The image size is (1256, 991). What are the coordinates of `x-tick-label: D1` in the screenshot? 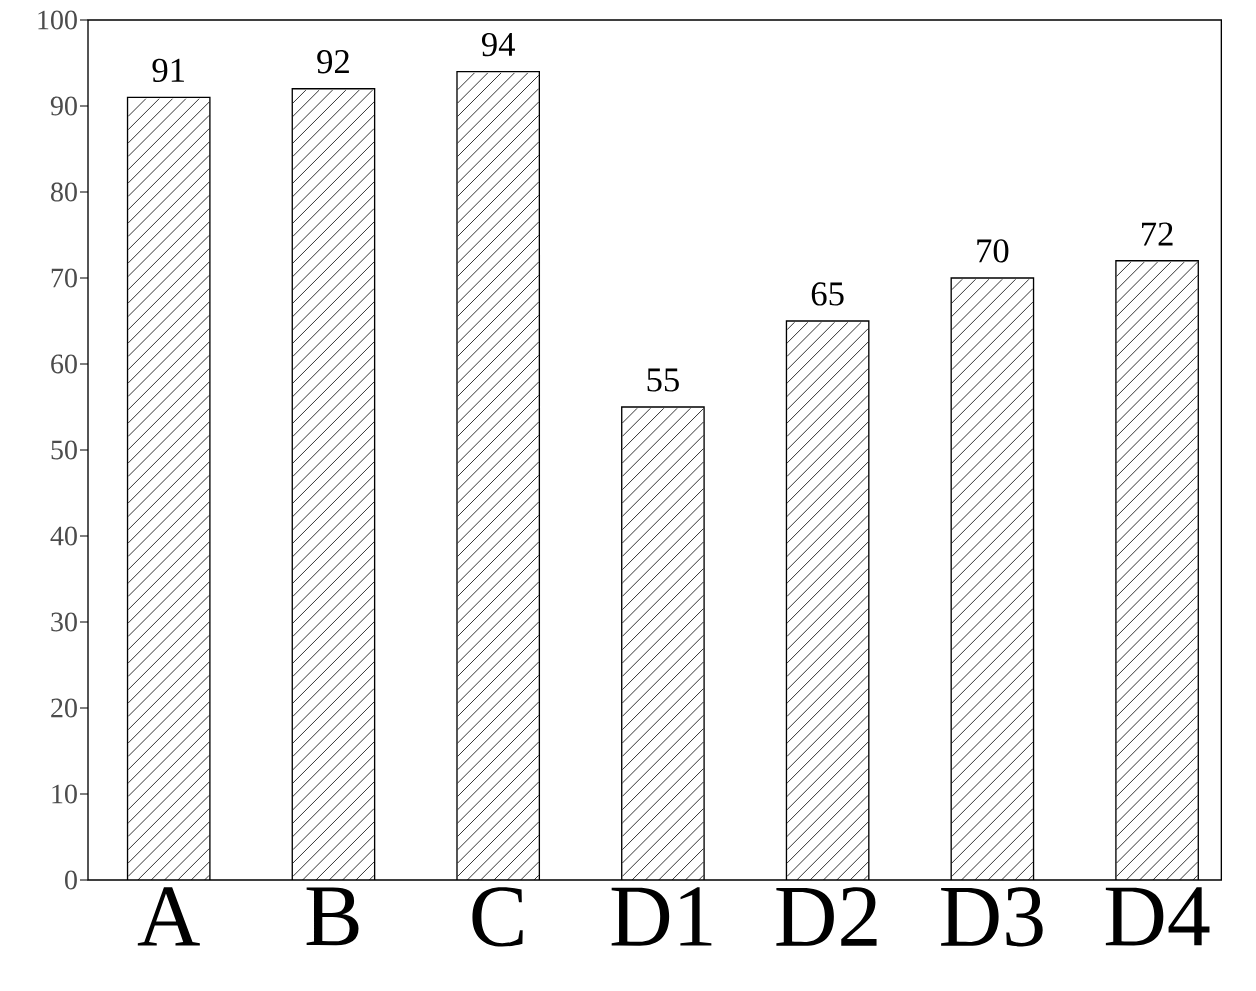 It's located at (661, 916).